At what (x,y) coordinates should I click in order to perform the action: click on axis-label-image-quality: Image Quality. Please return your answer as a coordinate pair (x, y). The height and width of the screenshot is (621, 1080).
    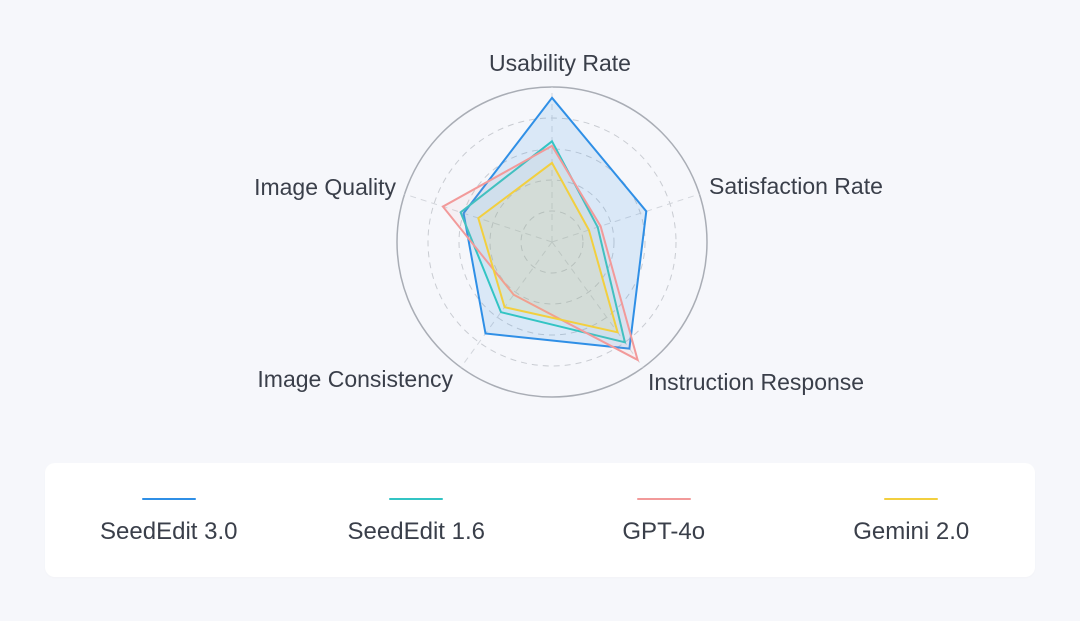
    Looking at the image, I should click on (325, 187).